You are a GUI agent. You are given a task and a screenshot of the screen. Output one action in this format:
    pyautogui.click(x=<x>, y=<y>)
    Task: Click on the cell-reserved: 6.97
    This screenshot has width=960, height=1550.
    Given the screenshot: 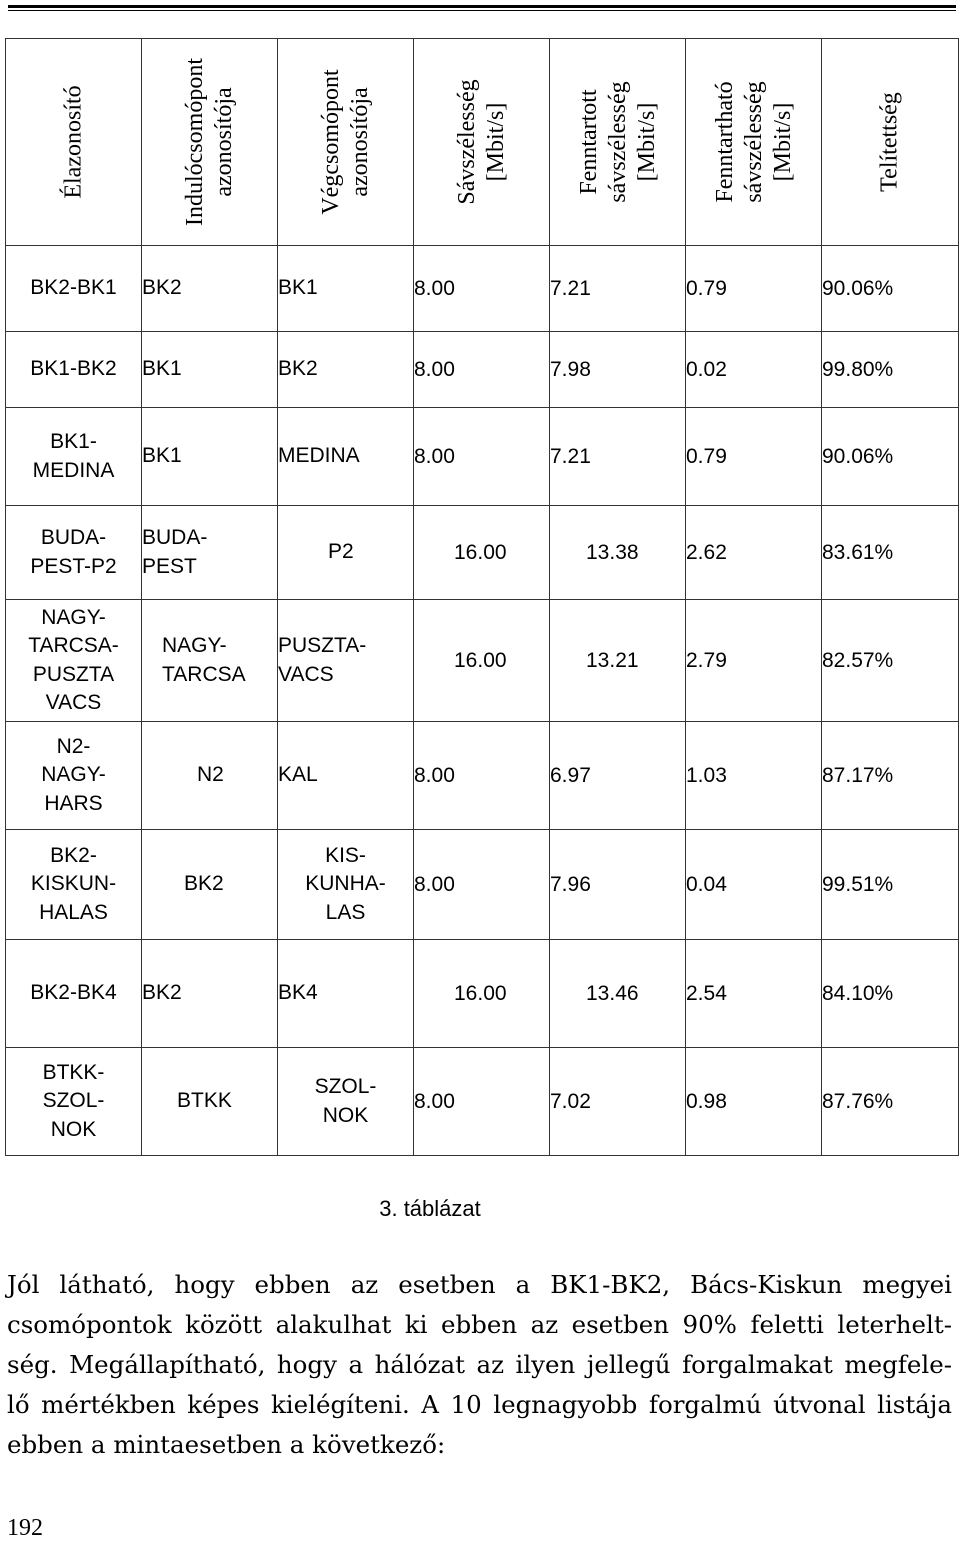 What is the action you would take?
    pyautogui.click(x=617, y=775)
    